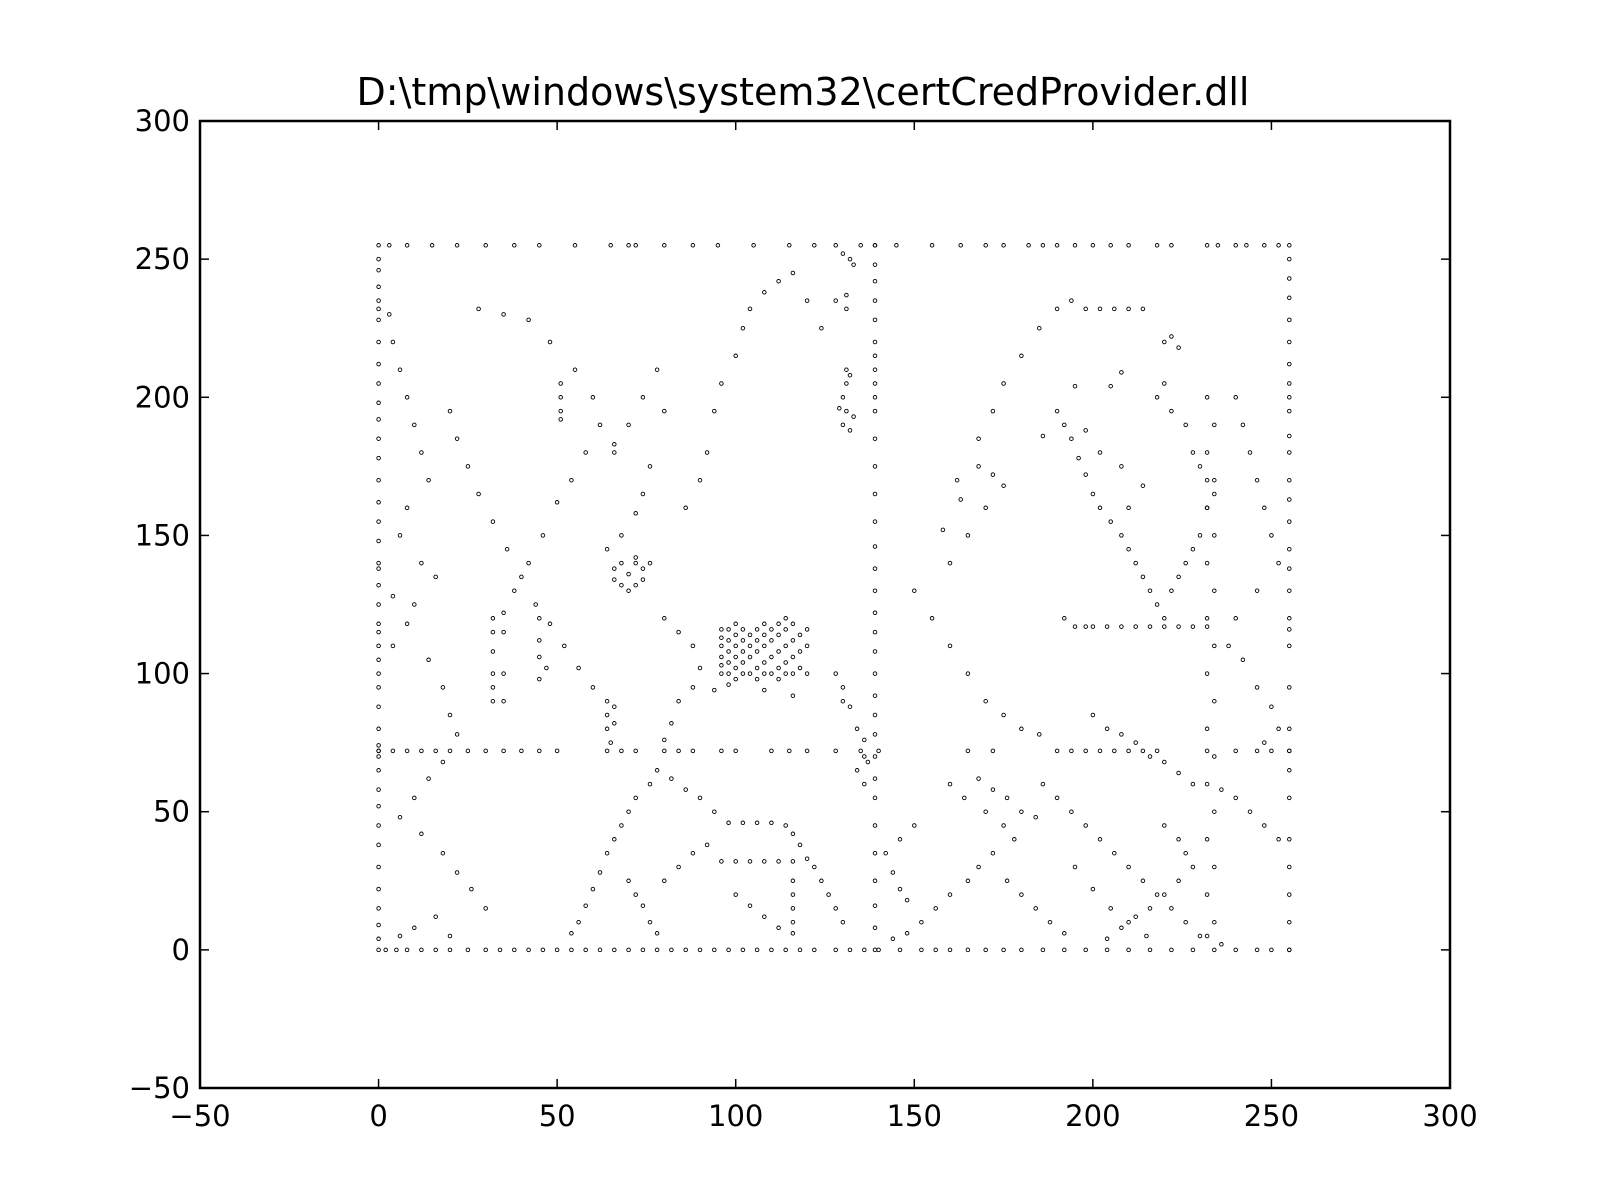 The height and width of the screenshot is (1200, 1600). What do you see at coordinates (171, 812) in the screenshot?
I see `y-tick-label: 50` at bounding box center [171, 812].